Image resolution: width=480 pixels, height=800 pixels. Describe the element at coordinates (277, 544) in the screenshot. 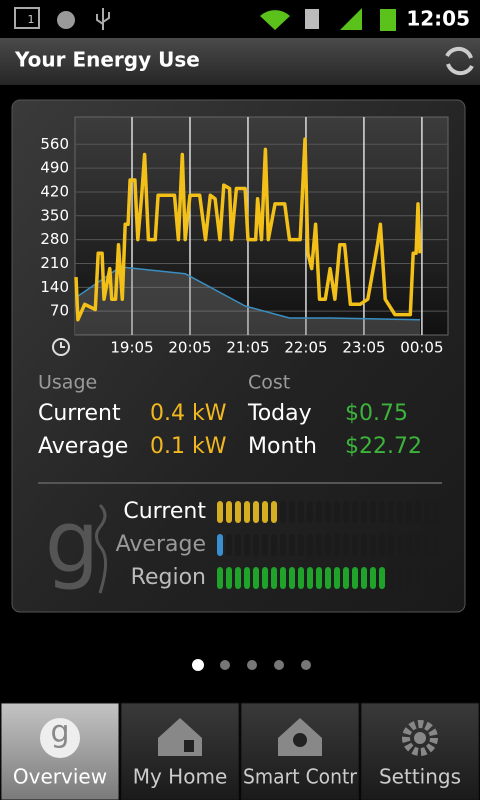

I see `meters: Current Average Region` at that location.